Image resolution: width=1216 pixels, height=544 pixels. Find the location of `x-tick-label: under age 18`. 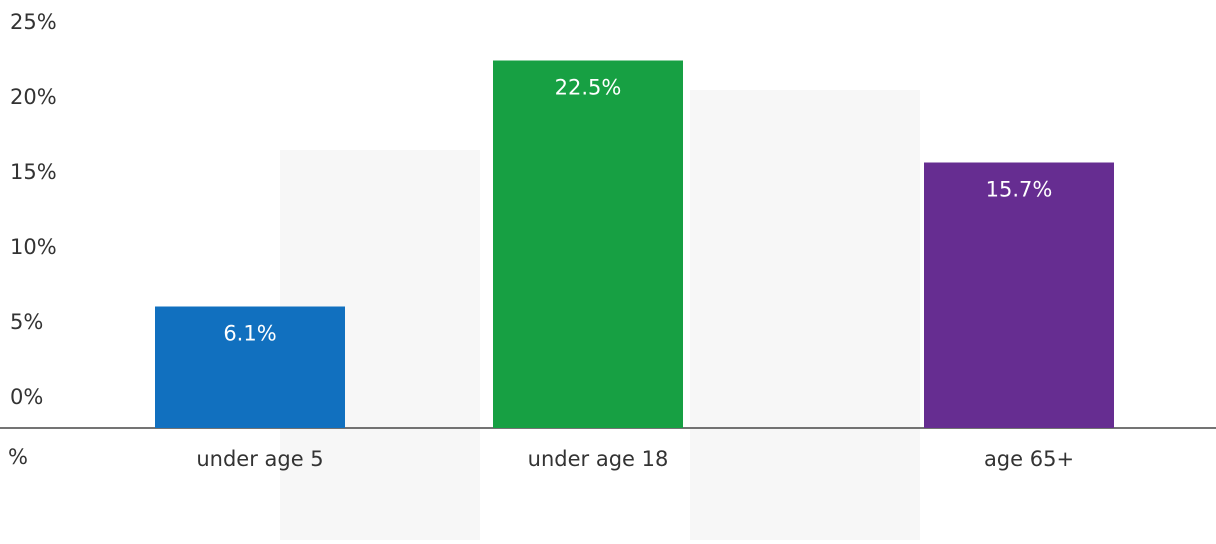

x-tick-label: under age 18 is located at coordinates (598, 459).